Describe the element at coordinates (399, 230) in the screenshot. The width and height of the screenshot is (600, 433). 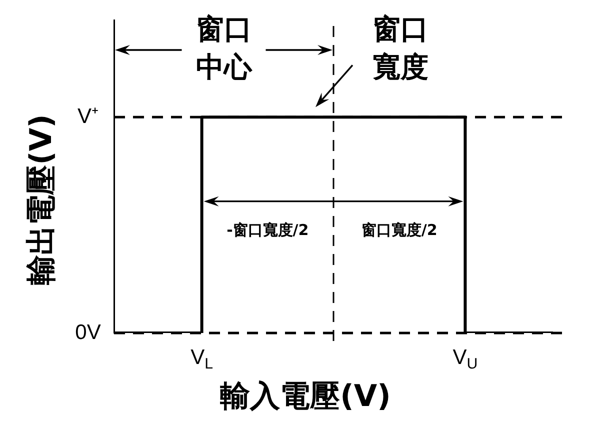
I see `annotation: 窗口寬度/2` at that location.